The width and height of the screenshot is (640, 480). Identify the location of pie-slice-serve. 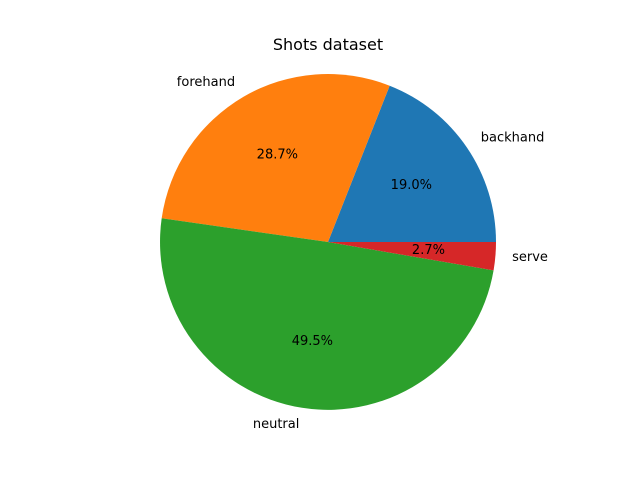
(412, 256).